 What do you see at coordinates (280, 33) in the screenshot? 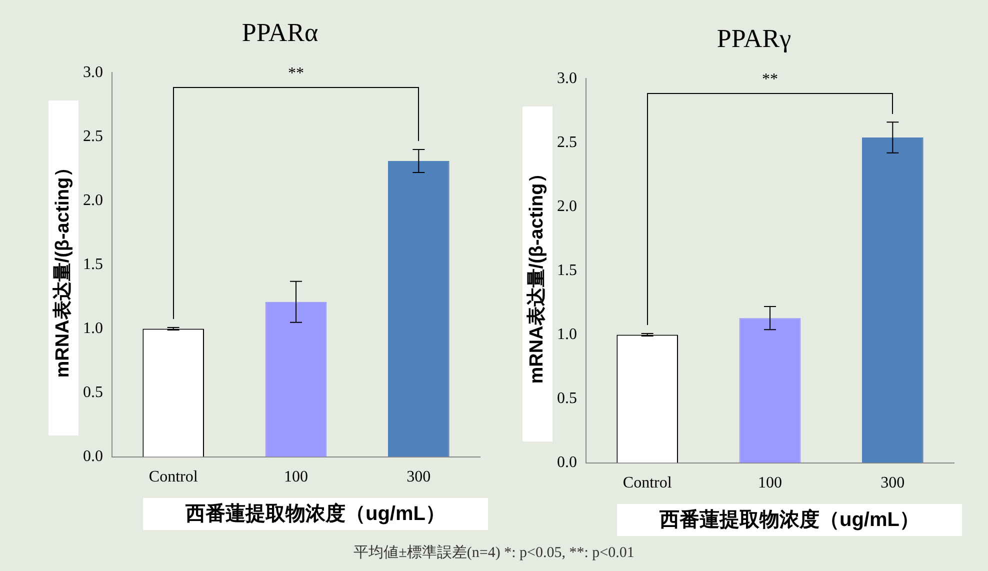
I see `chart-title: PPARα` at bounding box center [280, 33].